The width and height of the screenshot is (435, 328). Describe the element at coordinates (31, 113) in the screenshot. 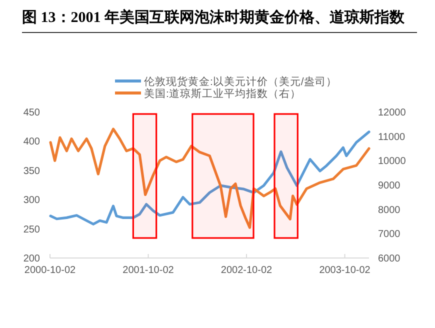

I see `y-tick-label: 450` at that location.